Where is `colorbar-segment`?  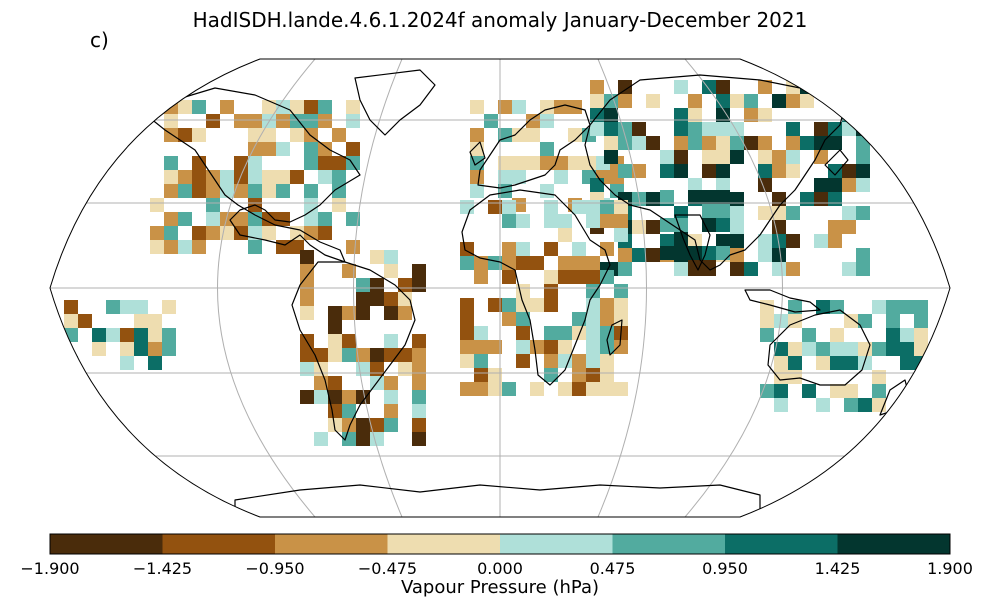 colorbar-segment is located at coordinates (781, 544).